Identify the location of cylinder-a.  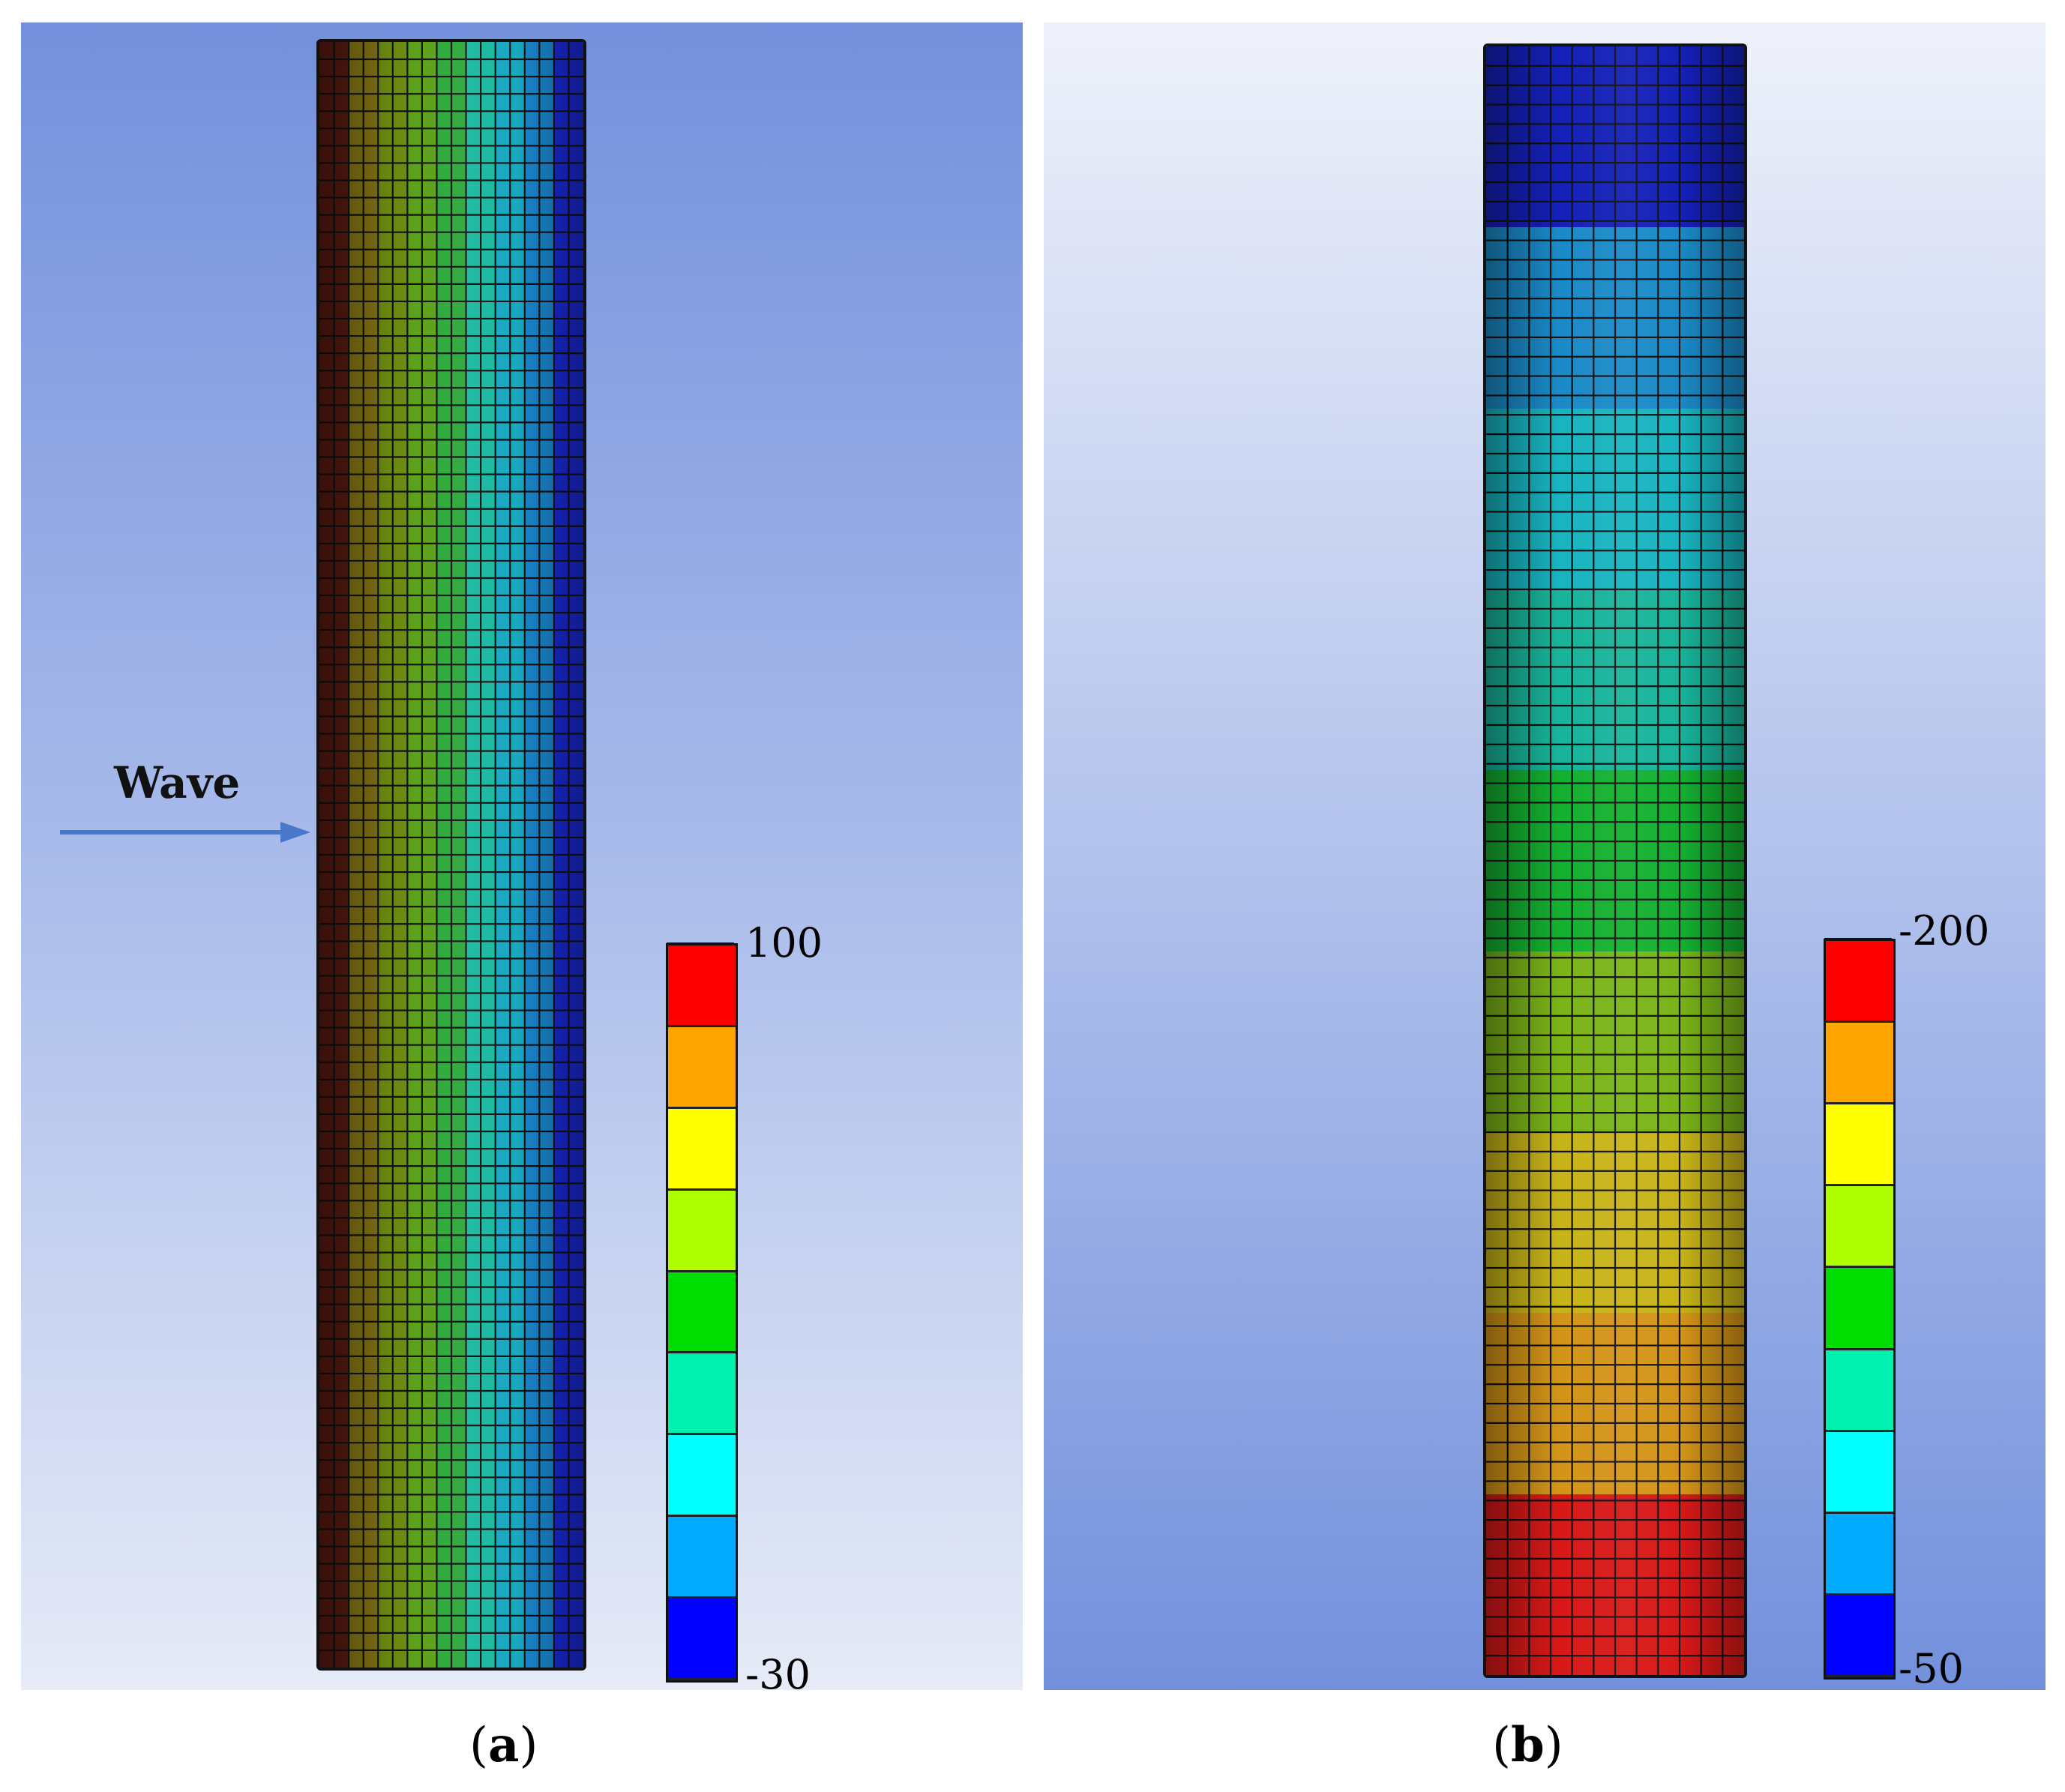
(451, 855).